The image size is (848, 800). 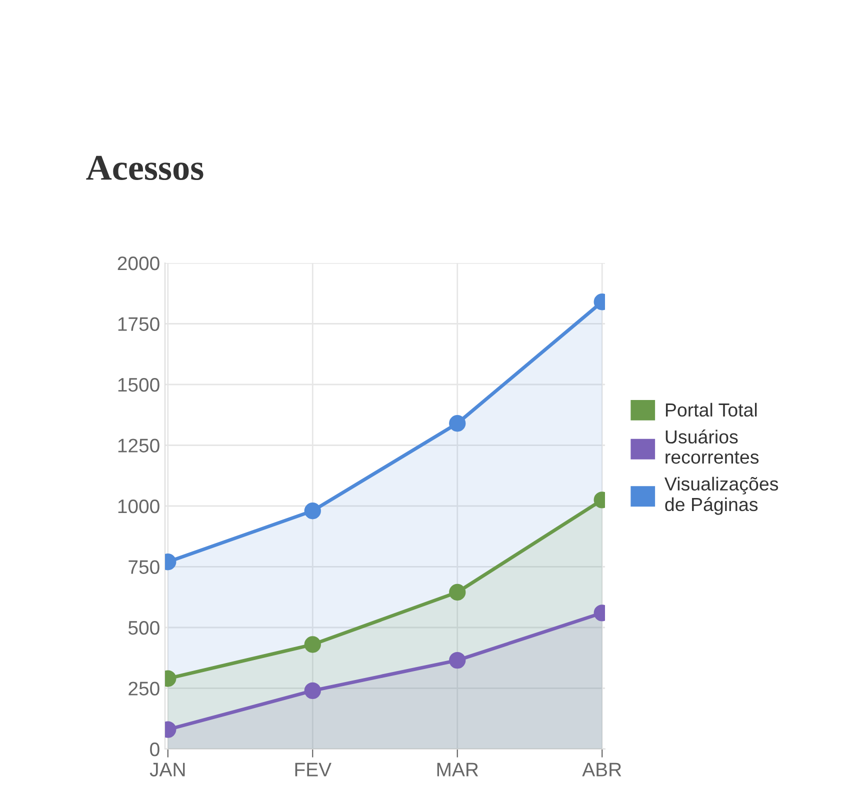 What do you see at coordinates (711, 409) in the screenshot?
I see `legend-label: Portal Total` at bounding box center [711, 409].